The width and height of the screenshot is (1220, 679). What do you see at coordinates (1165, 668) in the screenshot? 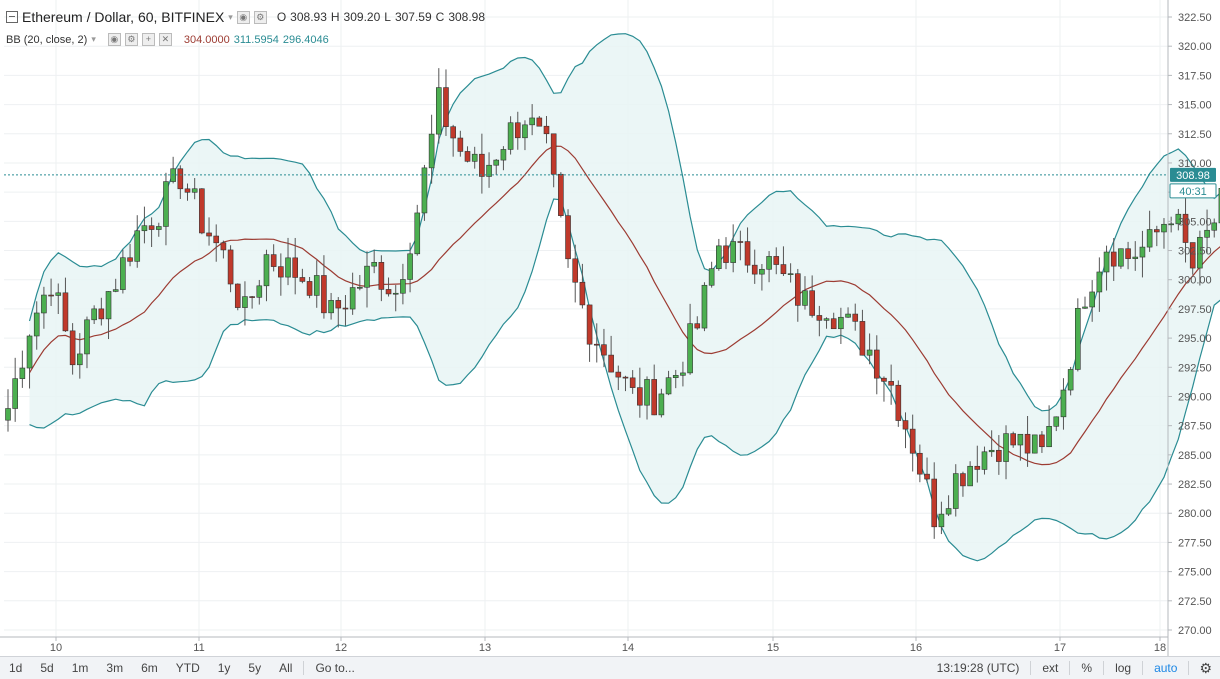
I see `auto-toggle: auto` at bounding box center [1165, 668].